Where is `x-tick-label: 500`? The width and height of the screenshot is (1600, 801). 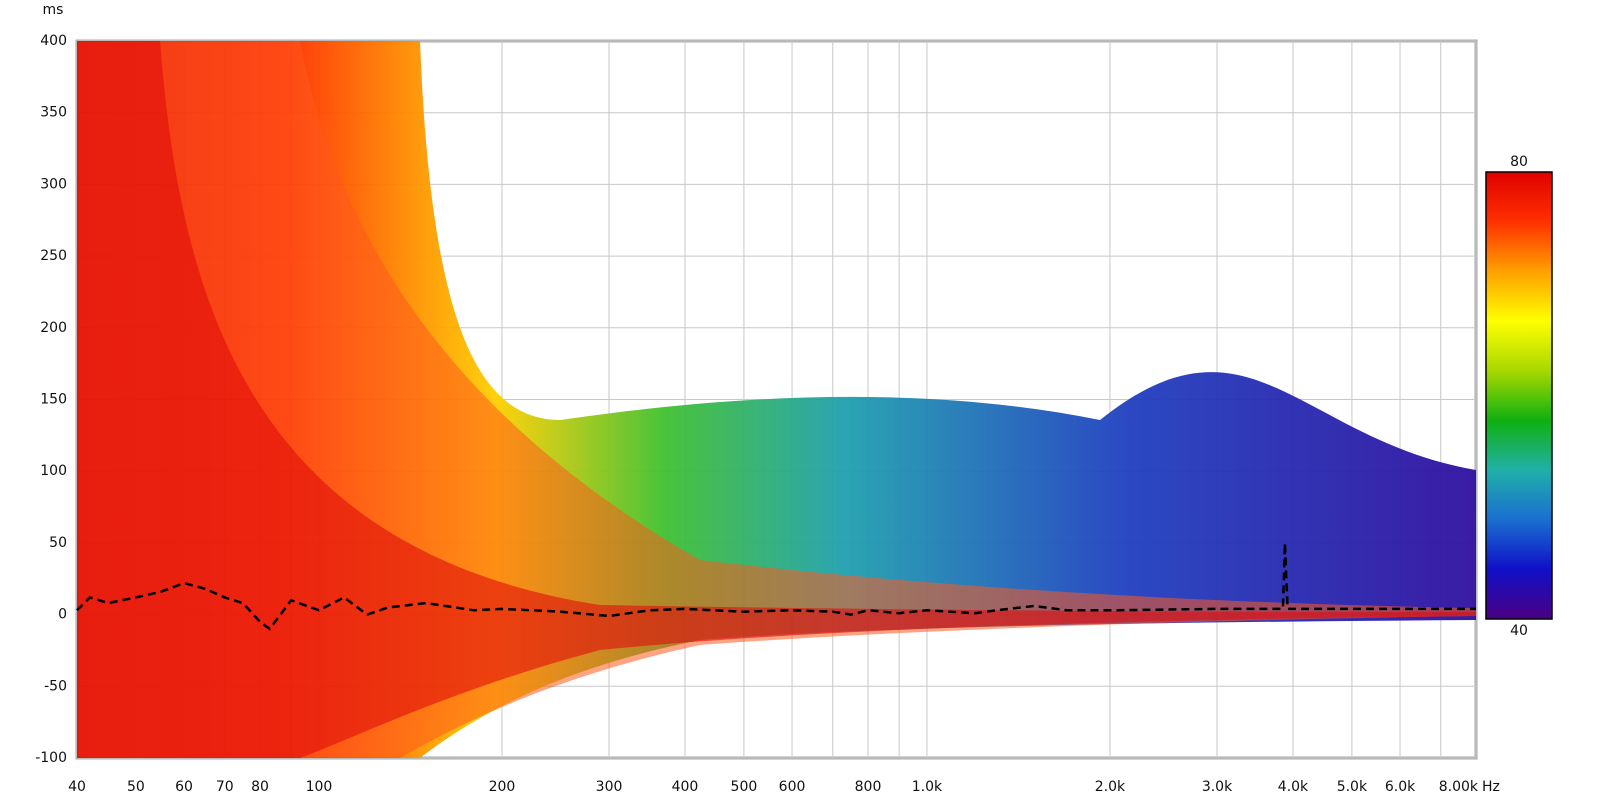
x-tick-label: 500 is located at coordinates (744, 787).